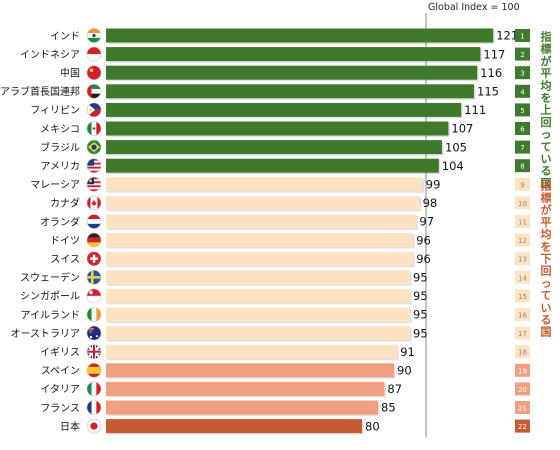 This screenshot has width=560, height=450. What do you see at coordinates (94, 370) in the screenshot?
I see `spain-flag` at bounding box center [94, 370].